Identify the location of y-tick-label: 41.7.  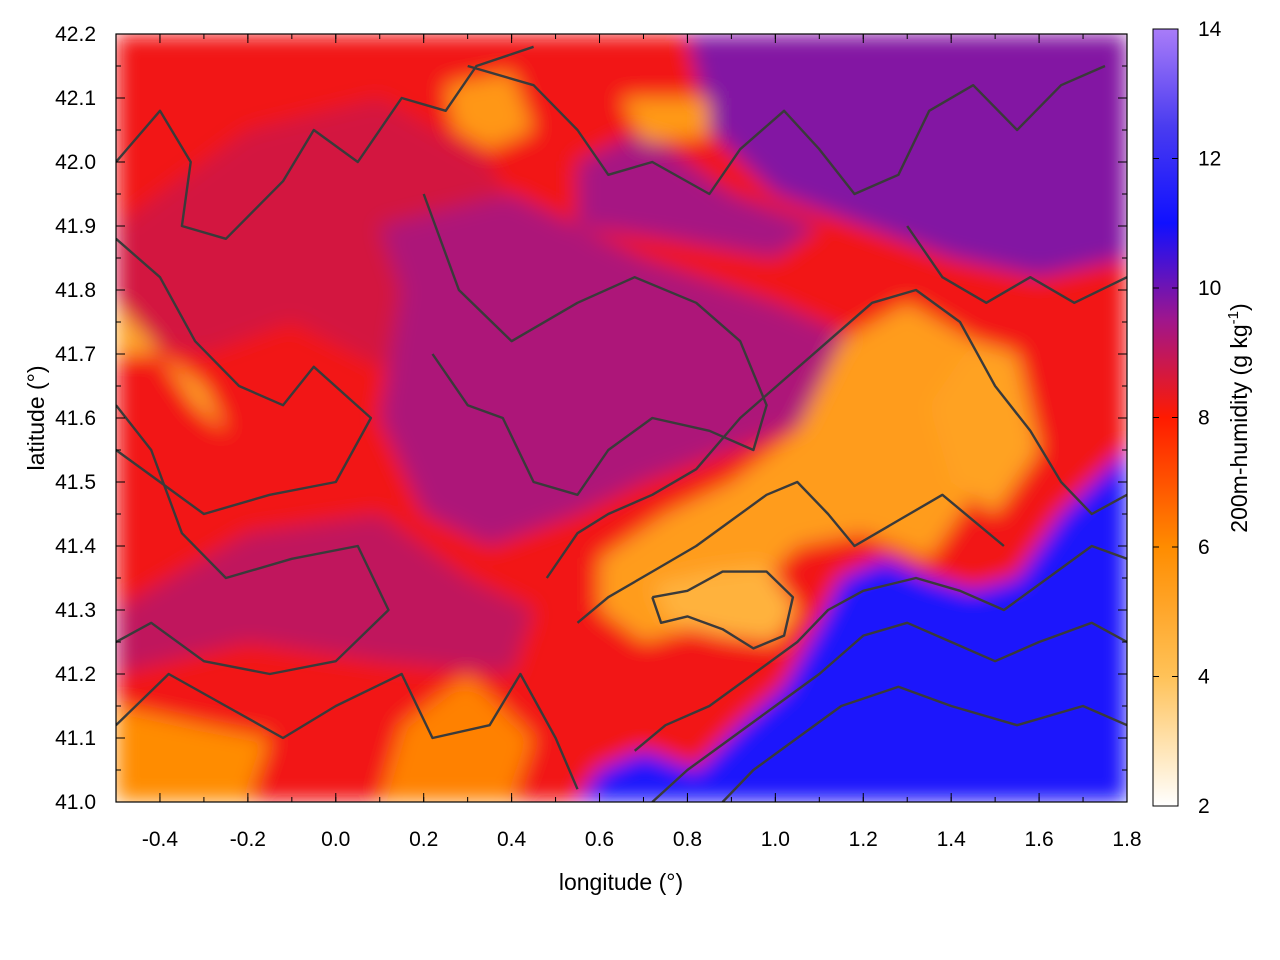
(75, 354).